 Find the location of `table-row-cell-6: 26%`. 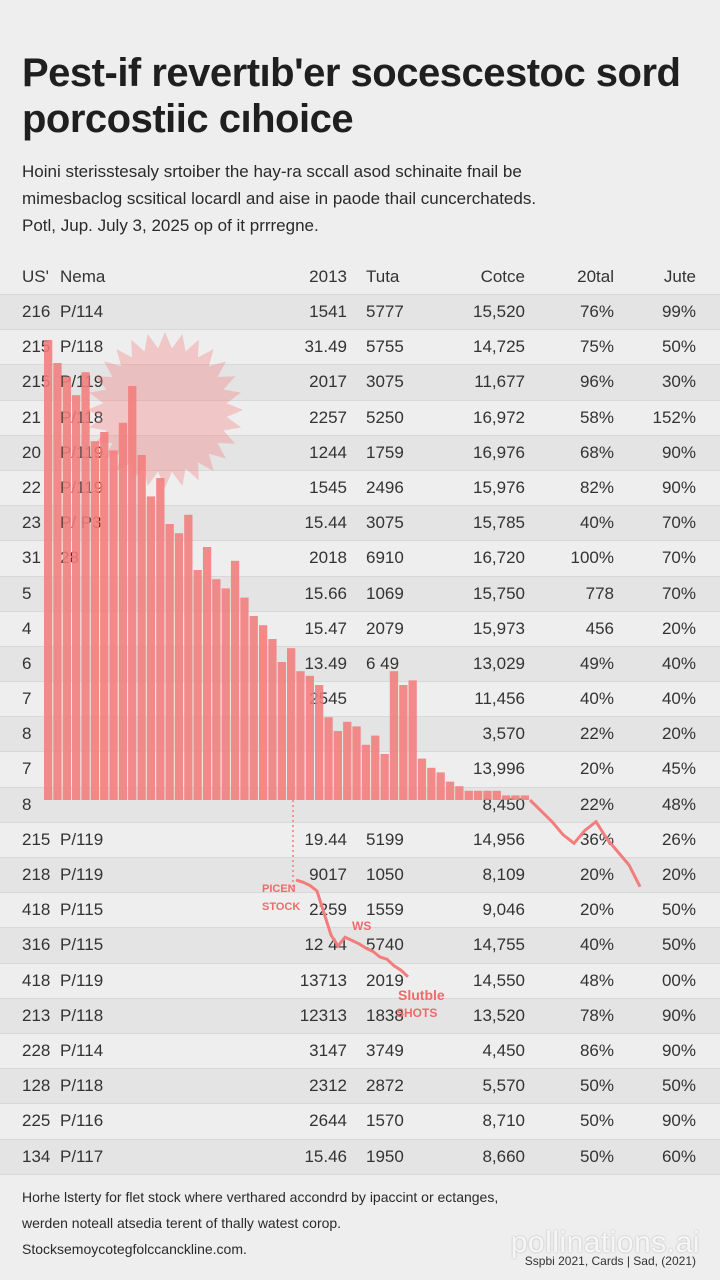

table-row-cell-6: 26% is located at coordinates (678, 839).